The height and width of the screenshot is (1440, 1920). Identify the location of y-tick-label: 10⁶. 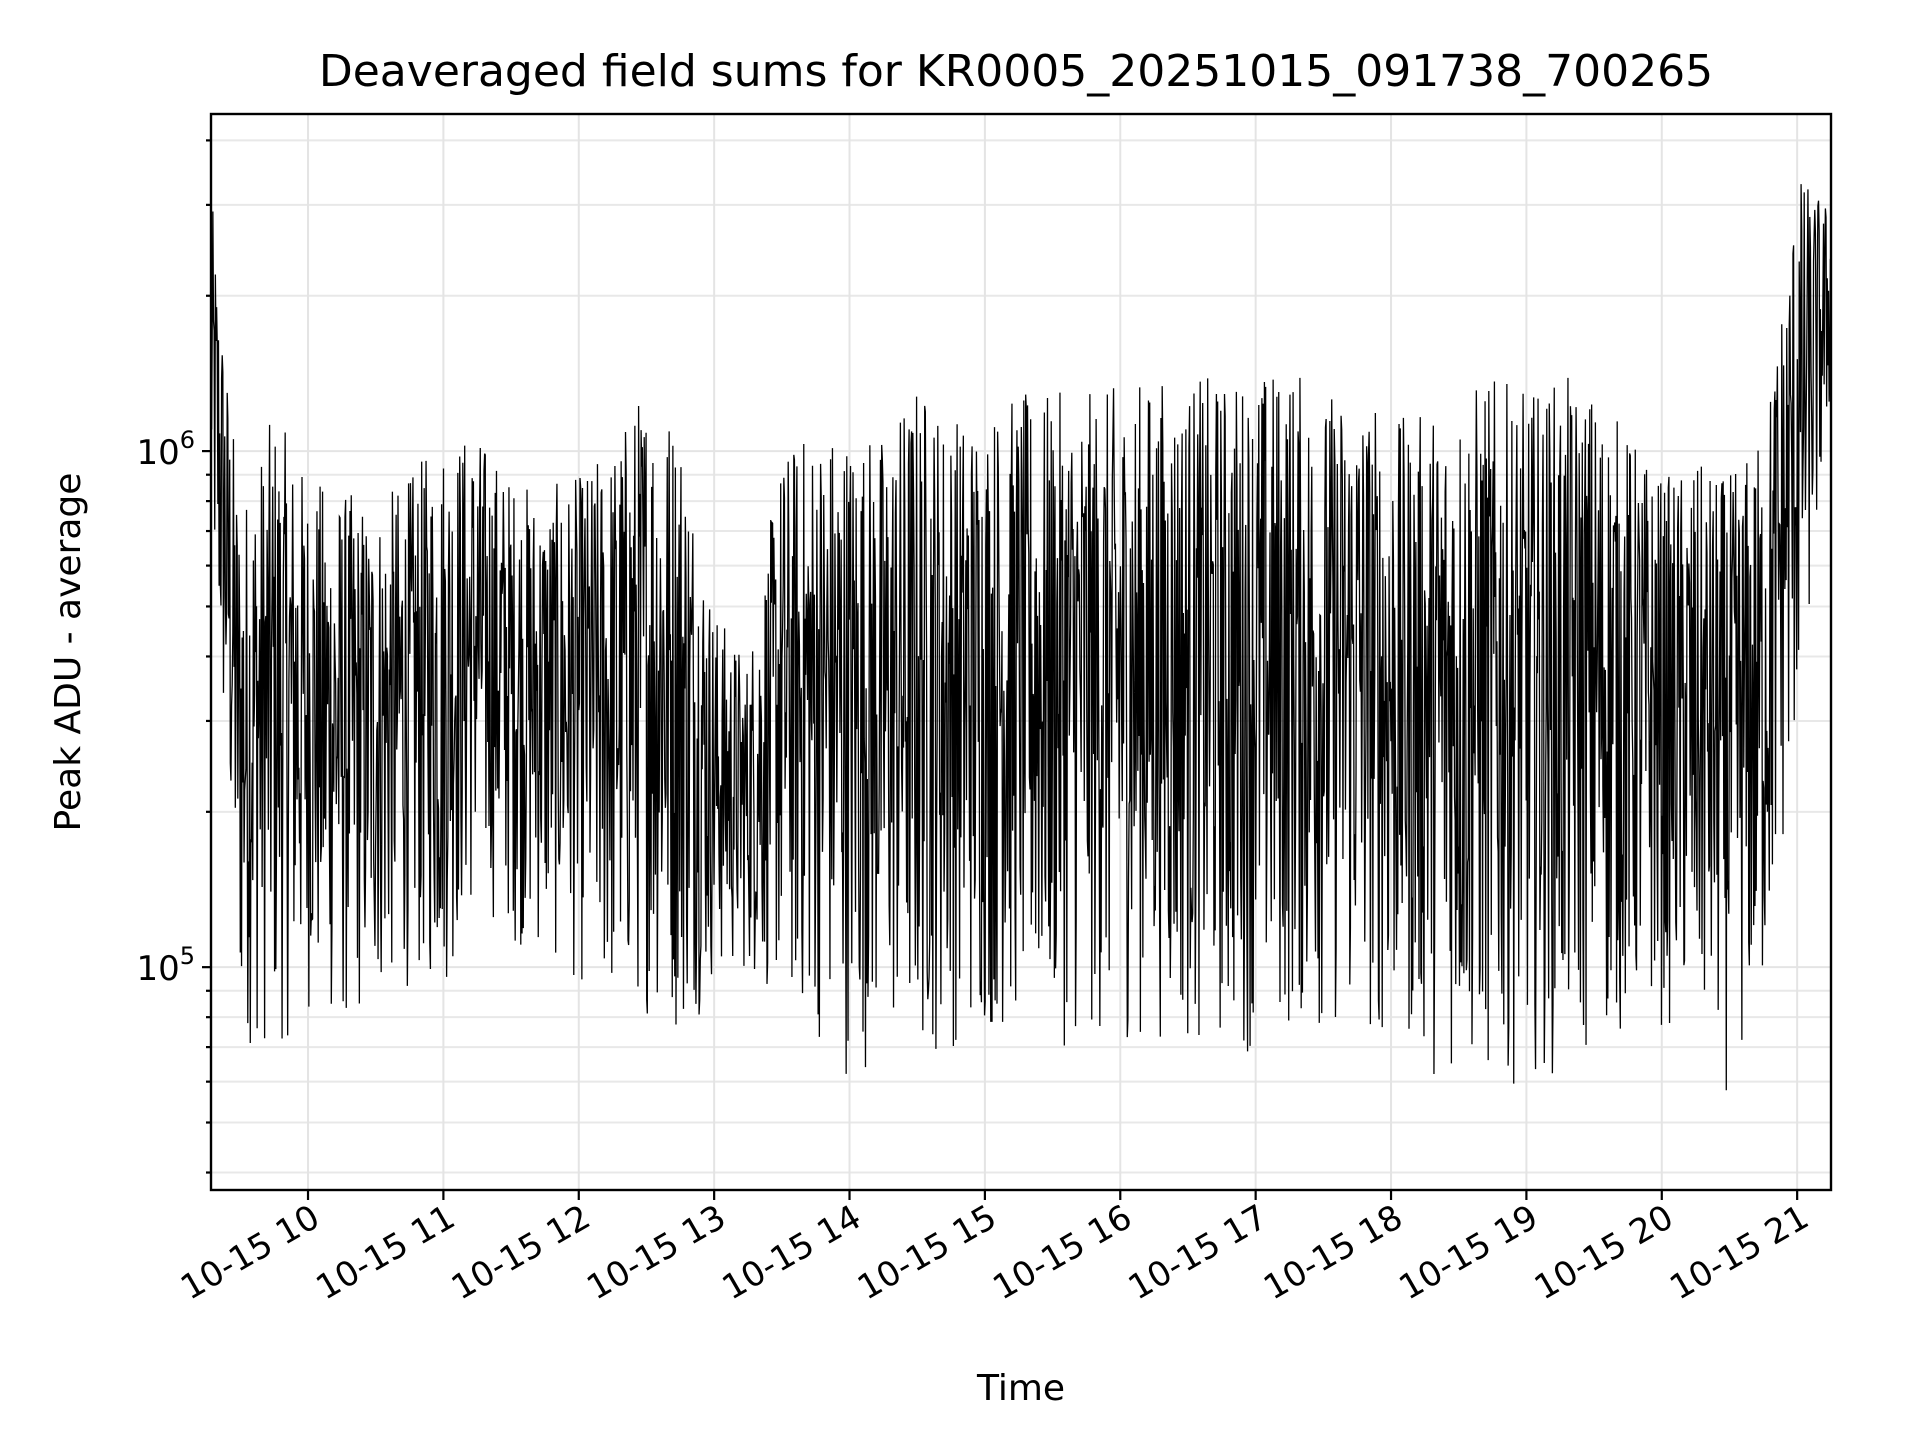
(165, 449).